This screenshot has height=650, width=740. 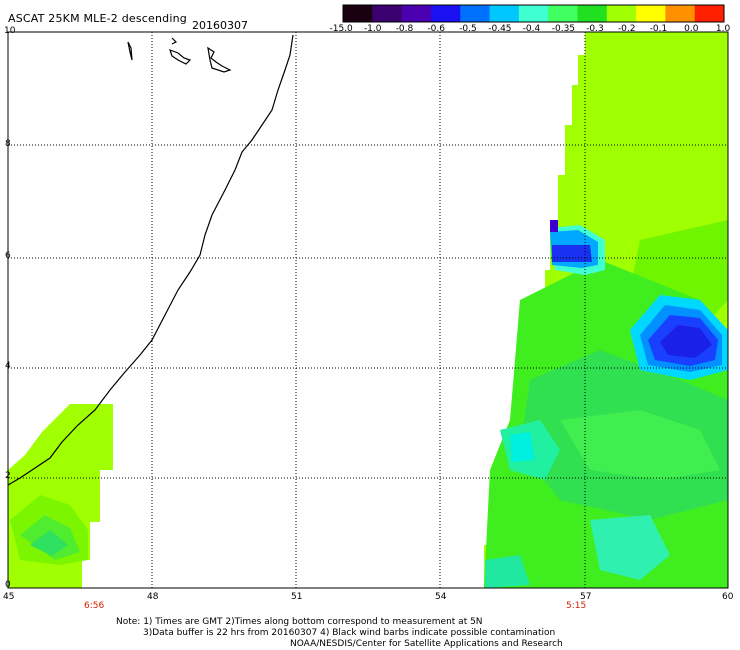 I want to click on colorbar-label: -0.45, so click(x=500, y=29).